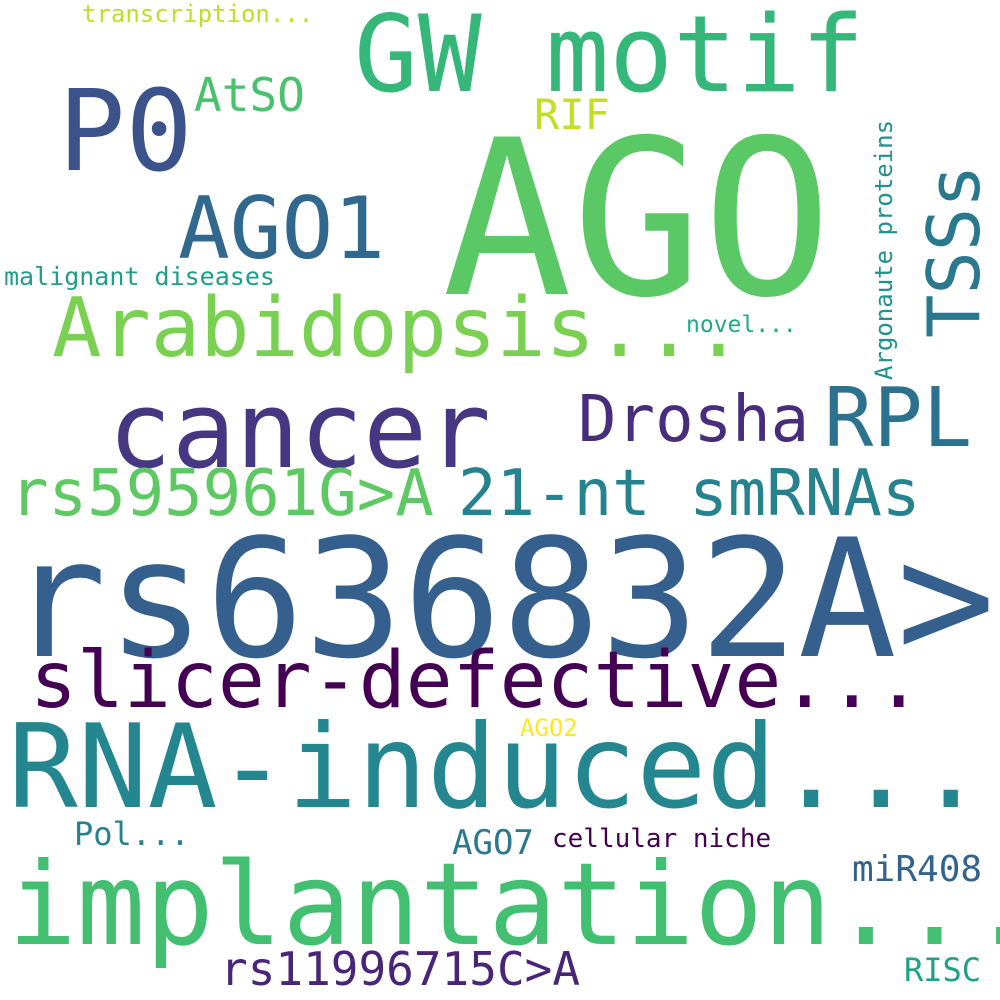 Image resolution: width=1000 pixels, height=1000 pixels. Describe the element at coordinates (898, 418) in the screenshot. I see `word-rpl: RPL` at that location.